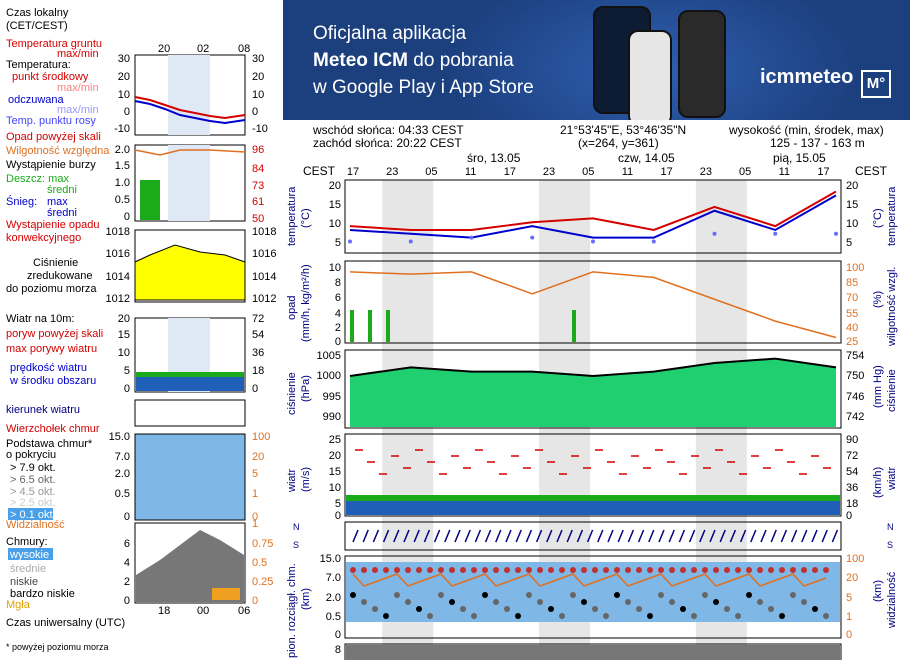 Image resolution: width=910 pixels, height=660 pixels. I want to click on svg-text: pion. rozciągł. chm., so click(292, 610).